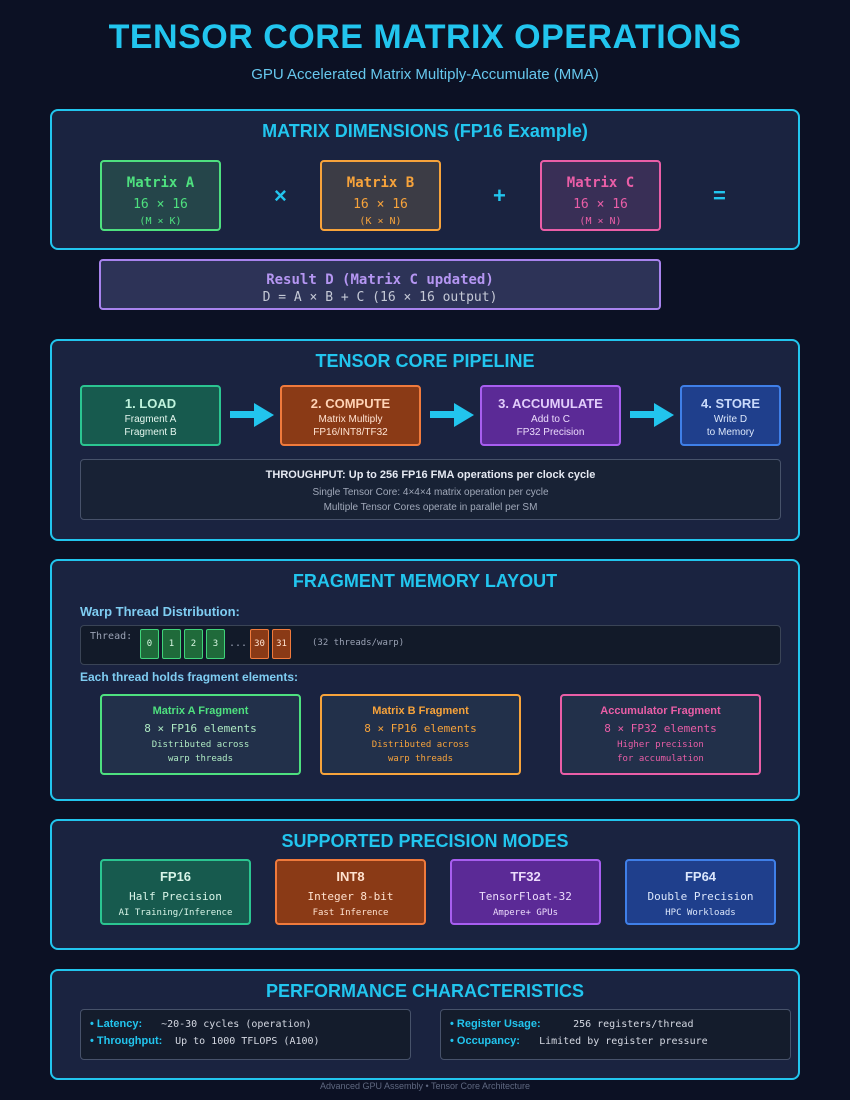 This screenshot has width=850, height=1100. What do you see at coordinates (700, 913) in the screenshot?
I see `precision-fp64-use: HPC Workloads` at bounding box center [700, 913].